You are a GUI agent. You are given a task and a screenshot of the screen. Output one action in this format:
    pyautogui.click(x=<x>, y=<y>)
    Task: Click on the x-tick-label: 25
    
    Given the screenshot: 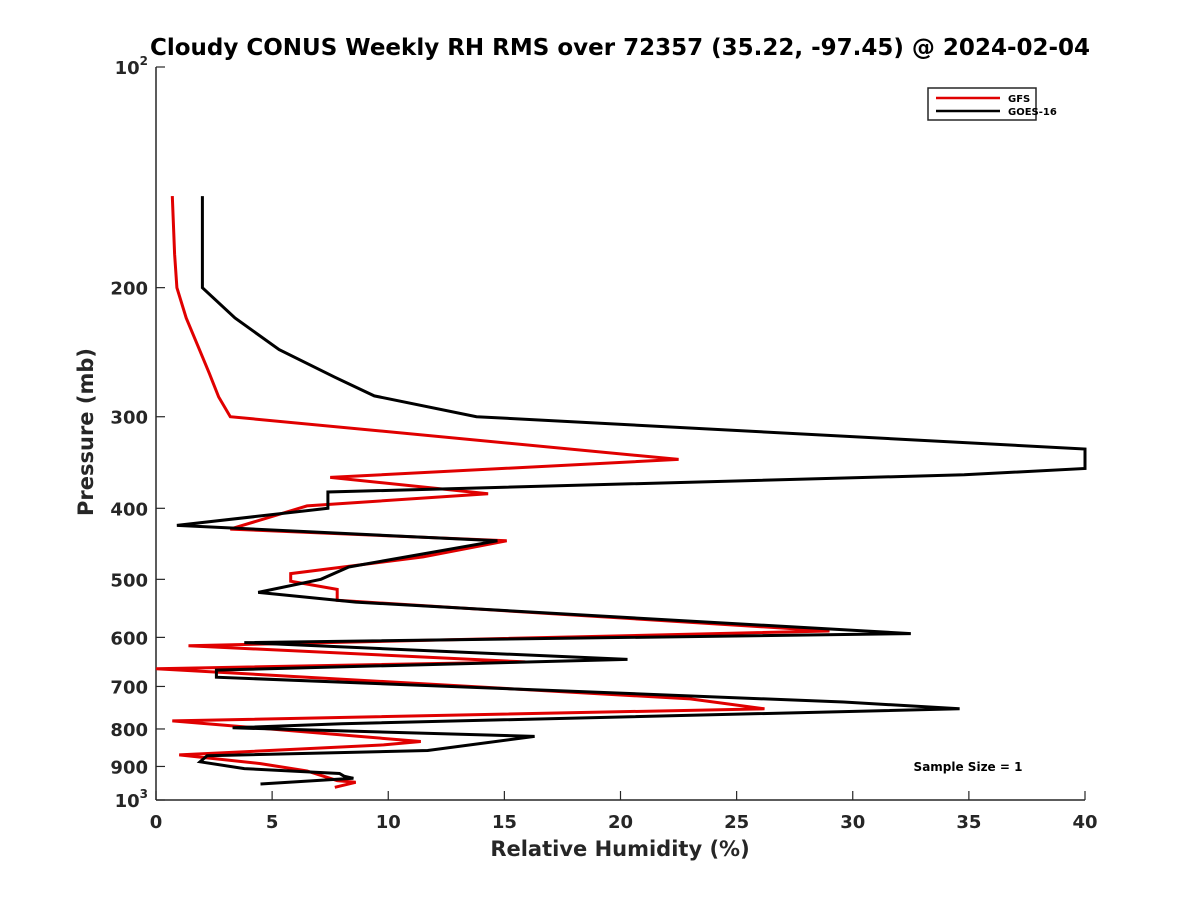 What is the action you would take?
    pyautogui.click(x=736, y=822)
    